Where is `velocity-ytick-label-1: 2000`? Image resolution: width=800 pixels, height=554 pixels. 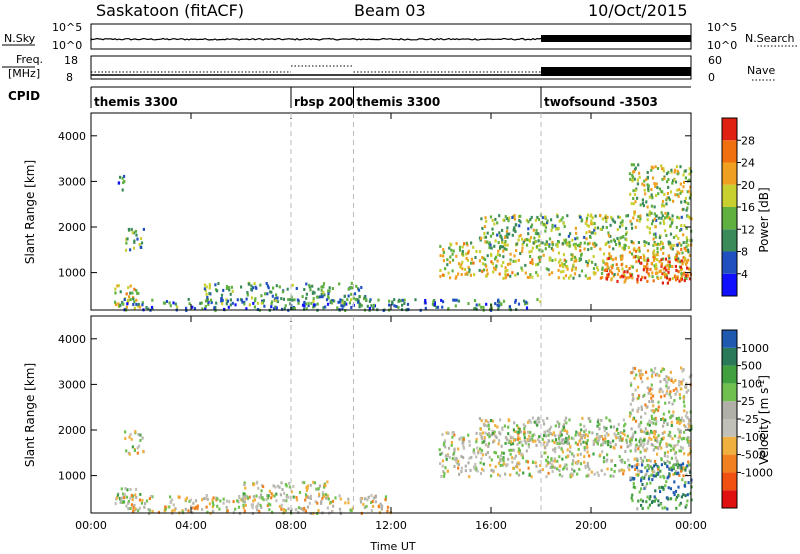 velocity-ytick-label-1: 2000 is located at coordinates (72, 430).